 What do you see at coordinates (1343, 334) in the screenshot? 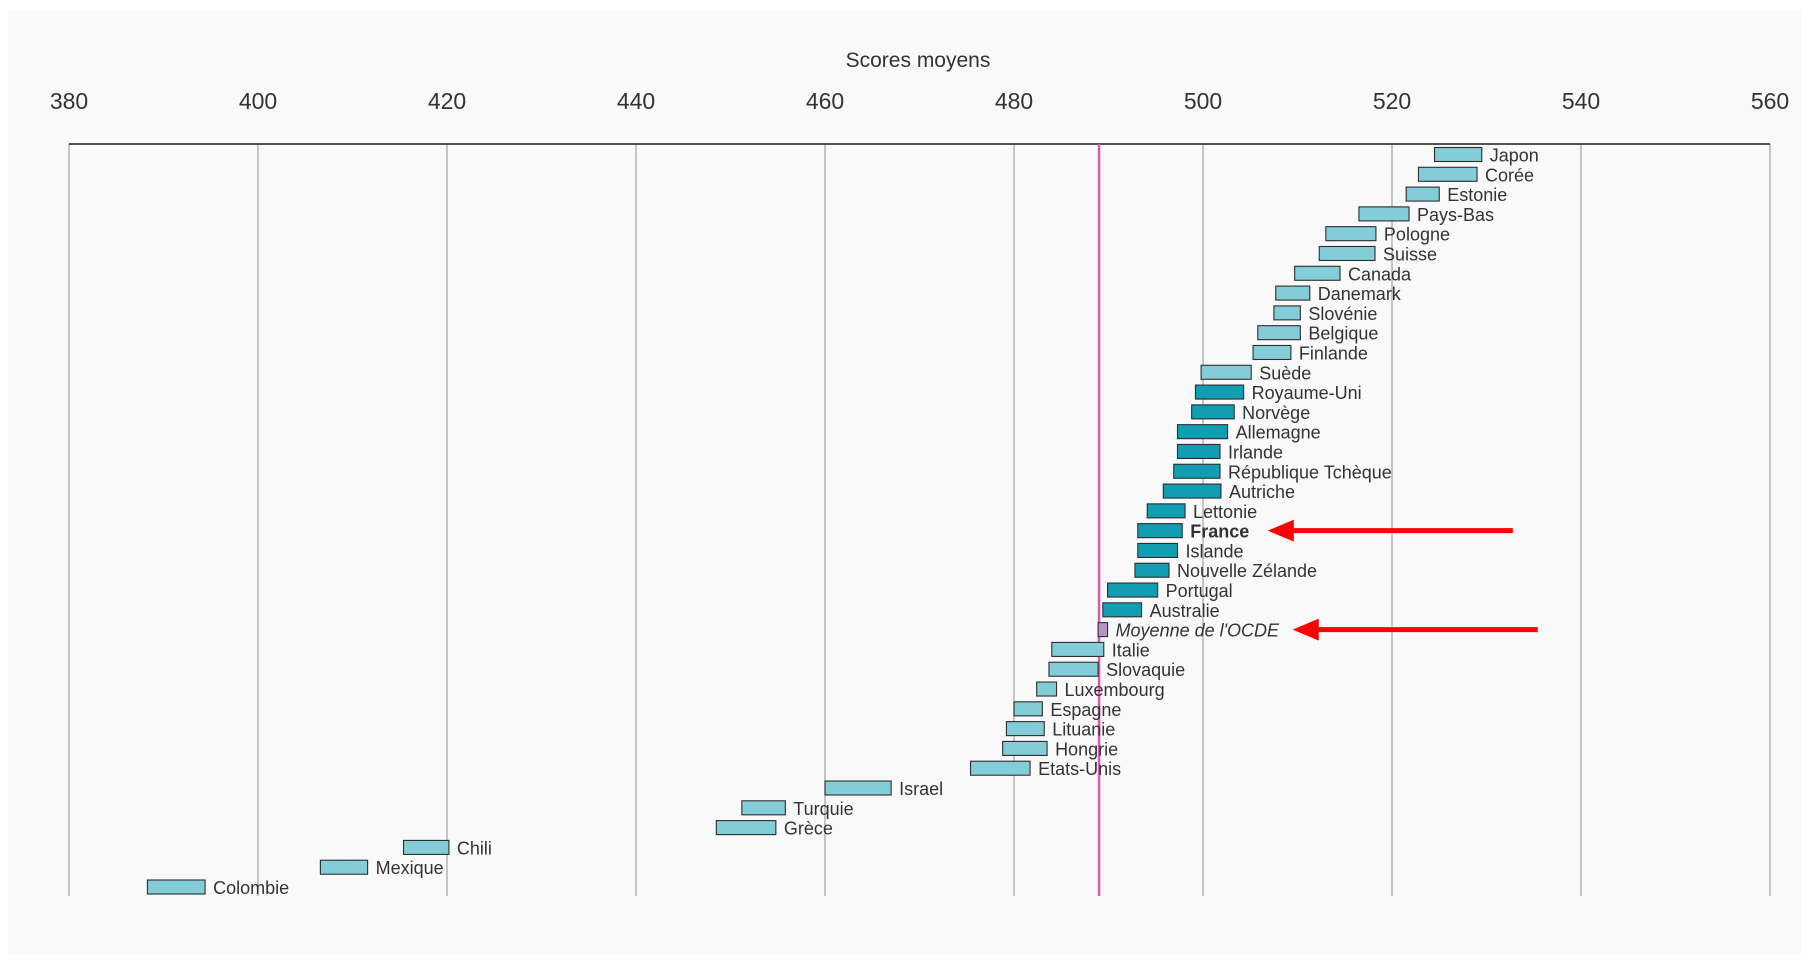
I see `label-belgique: Belgique` at bounding box center [1343, 334].